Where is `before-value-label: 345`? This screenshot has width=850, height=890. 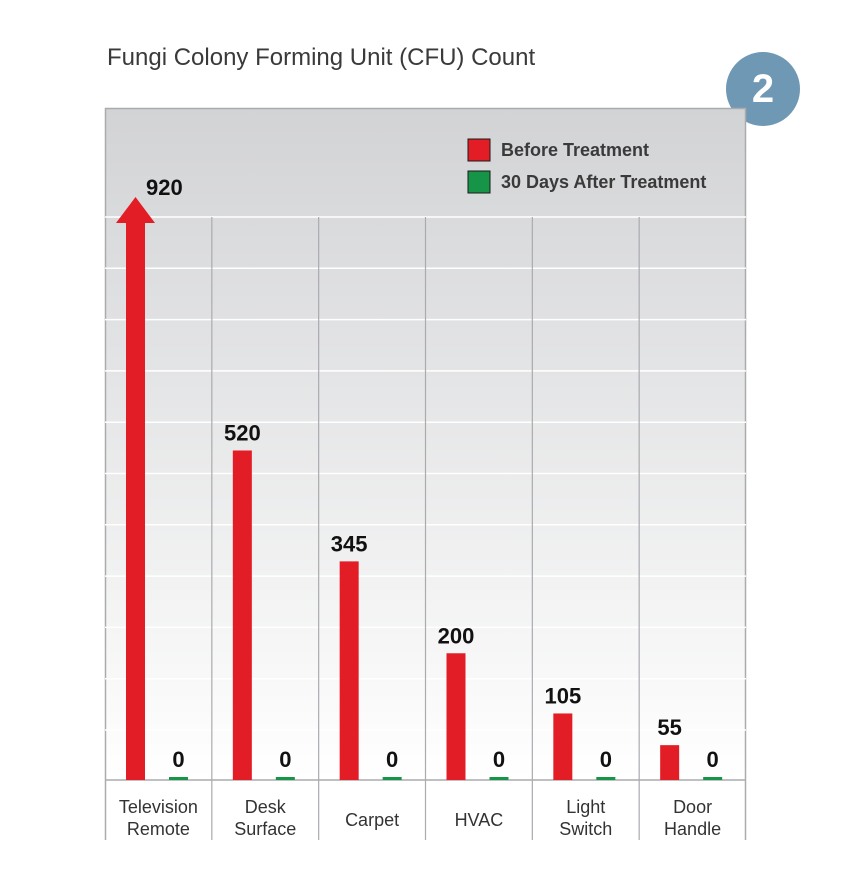
before-value-label: 345 is located at coordinates (349, 543).